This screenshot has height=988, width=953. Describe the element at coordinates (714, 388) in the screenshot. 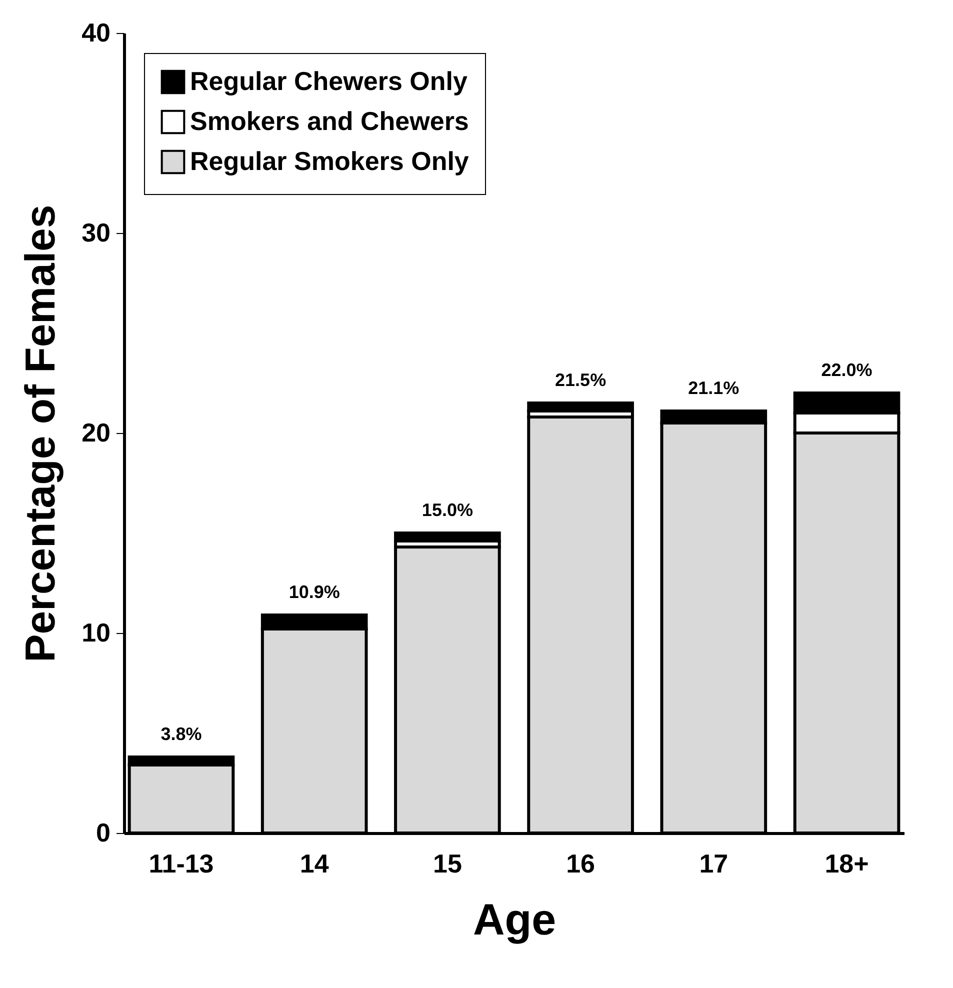

I see `total-label: 21.1%` at that location.